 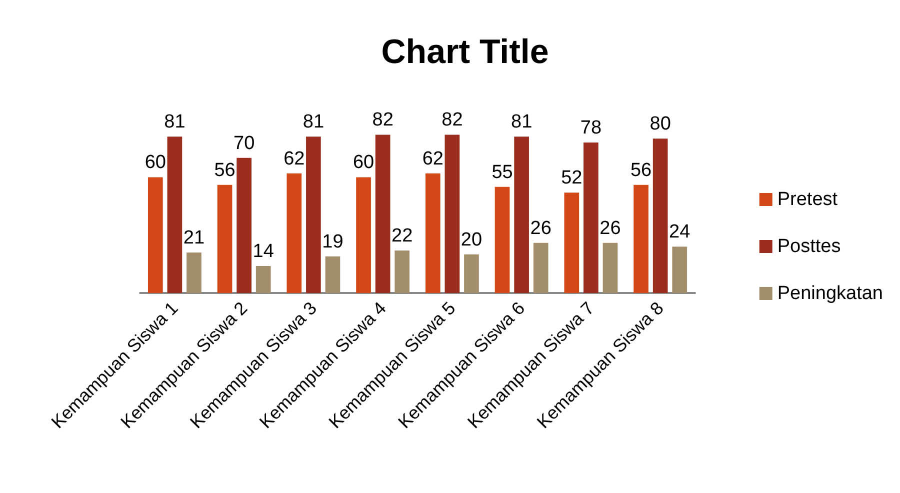 What do you see at coordinates (502, 172) in the screenshot?
I see `data-label: 55` at bounding box center [502, 172].